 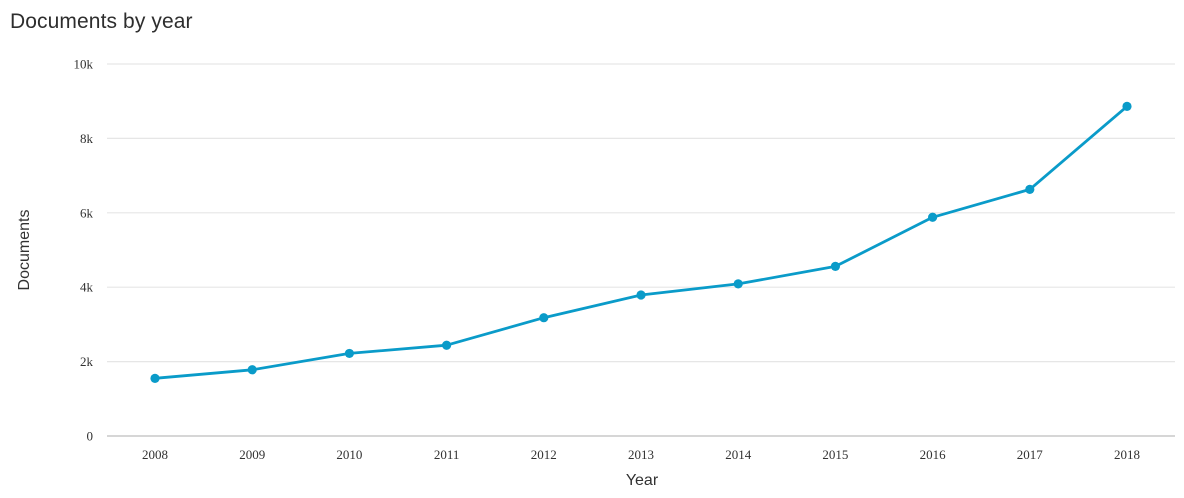 I want to click on y-tick-label: 4k, so click(x=87, y=287).